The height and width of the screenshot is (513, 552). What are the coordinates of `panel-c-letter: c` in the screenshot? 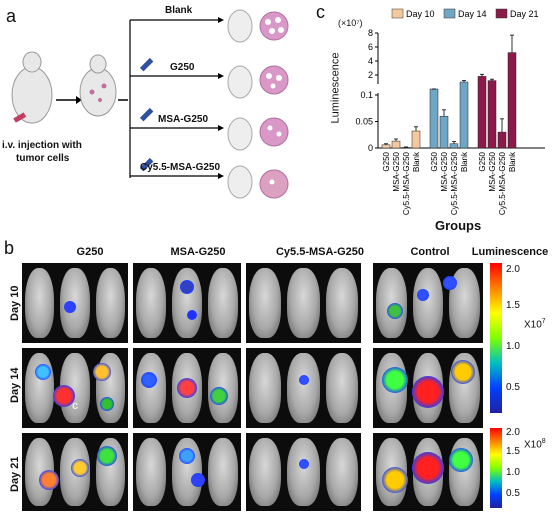 It's located at (320, 12).